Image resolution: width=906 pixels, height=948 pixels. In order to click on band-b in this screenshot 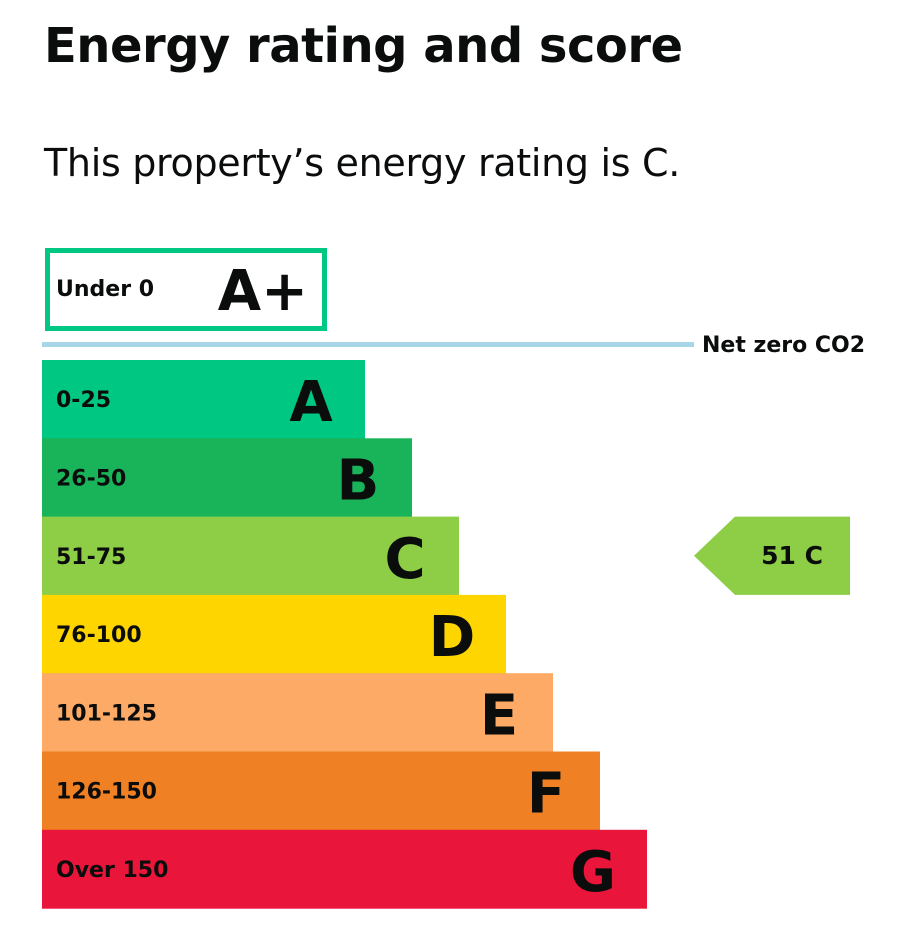, I will do `click(227, 478)`.